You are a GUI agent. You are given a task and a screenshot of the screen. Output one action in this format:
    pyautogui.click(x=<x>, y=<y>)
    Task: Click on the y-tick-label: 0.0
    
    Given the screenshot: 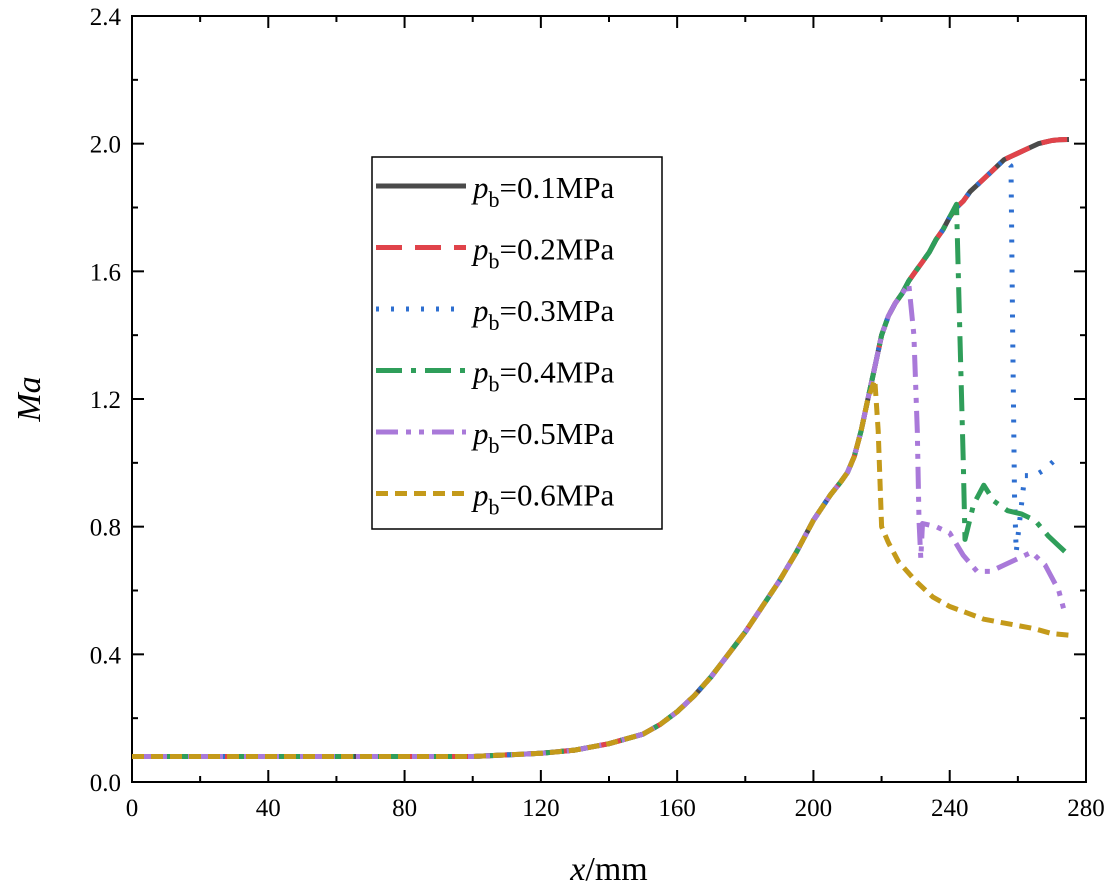 What is the action you would take?
    pyautogui.click(x=105, y=783)
    